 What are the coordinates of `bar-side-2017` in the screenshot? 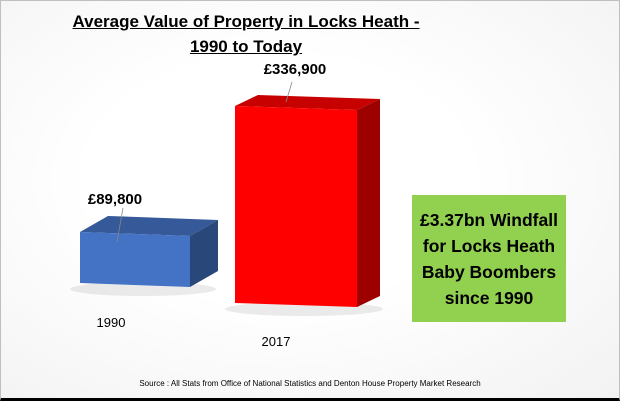 It's located at (368, 203).